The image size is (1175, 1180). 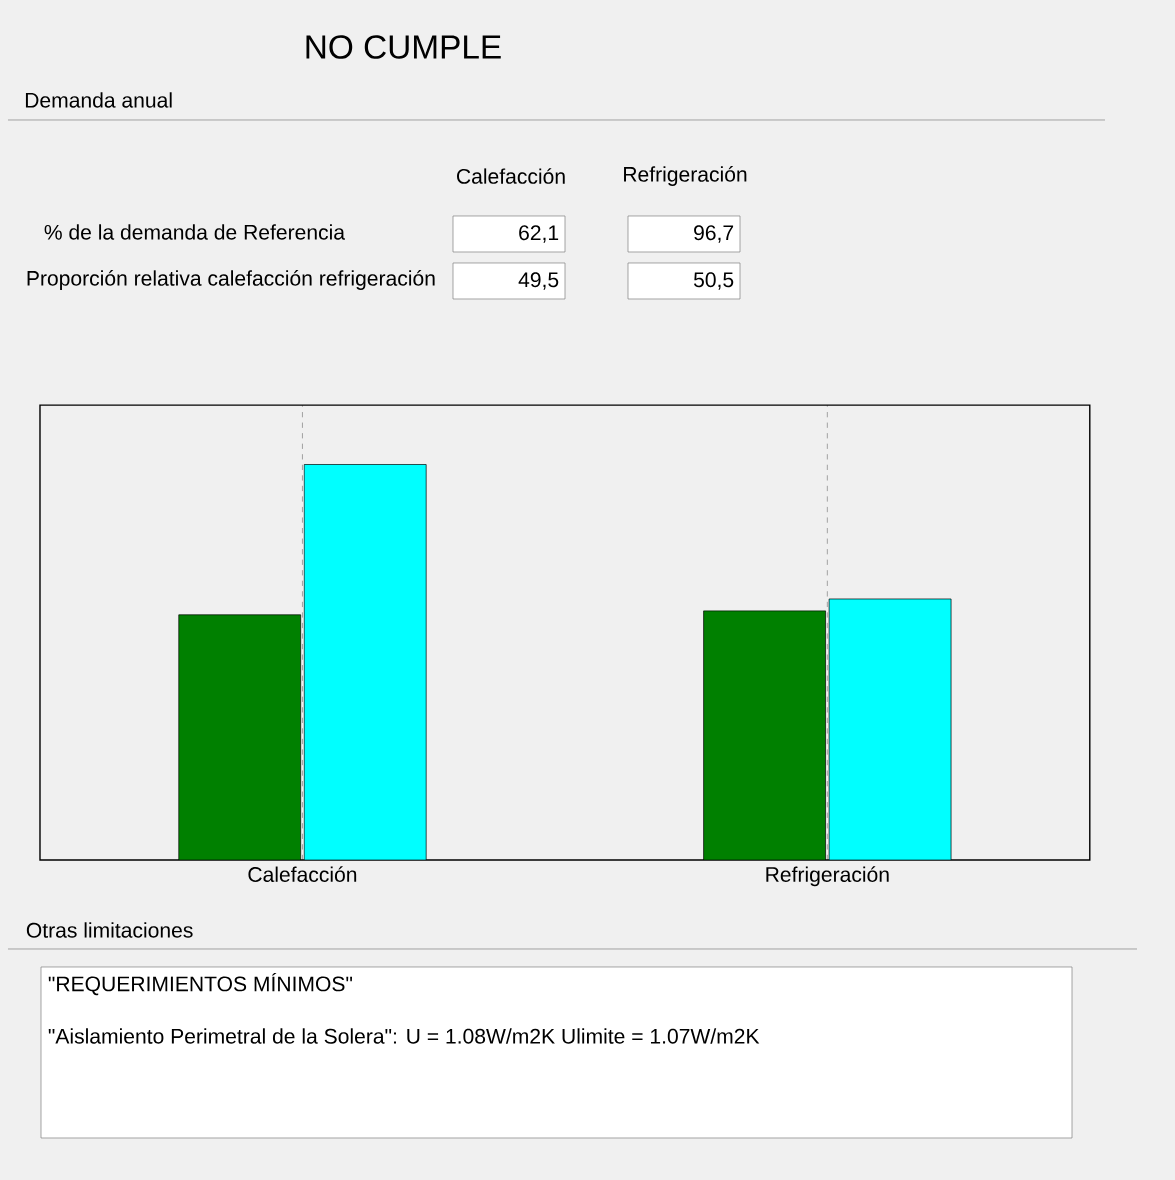 What do you see at coordinates (404, 1036) in the screenshot?
I see `text: "Aislamiento Perimetral de la Solera": U = 1.08W/m2K Ulimite = 1.07W/m2K` at bounding box center [404, 1036].